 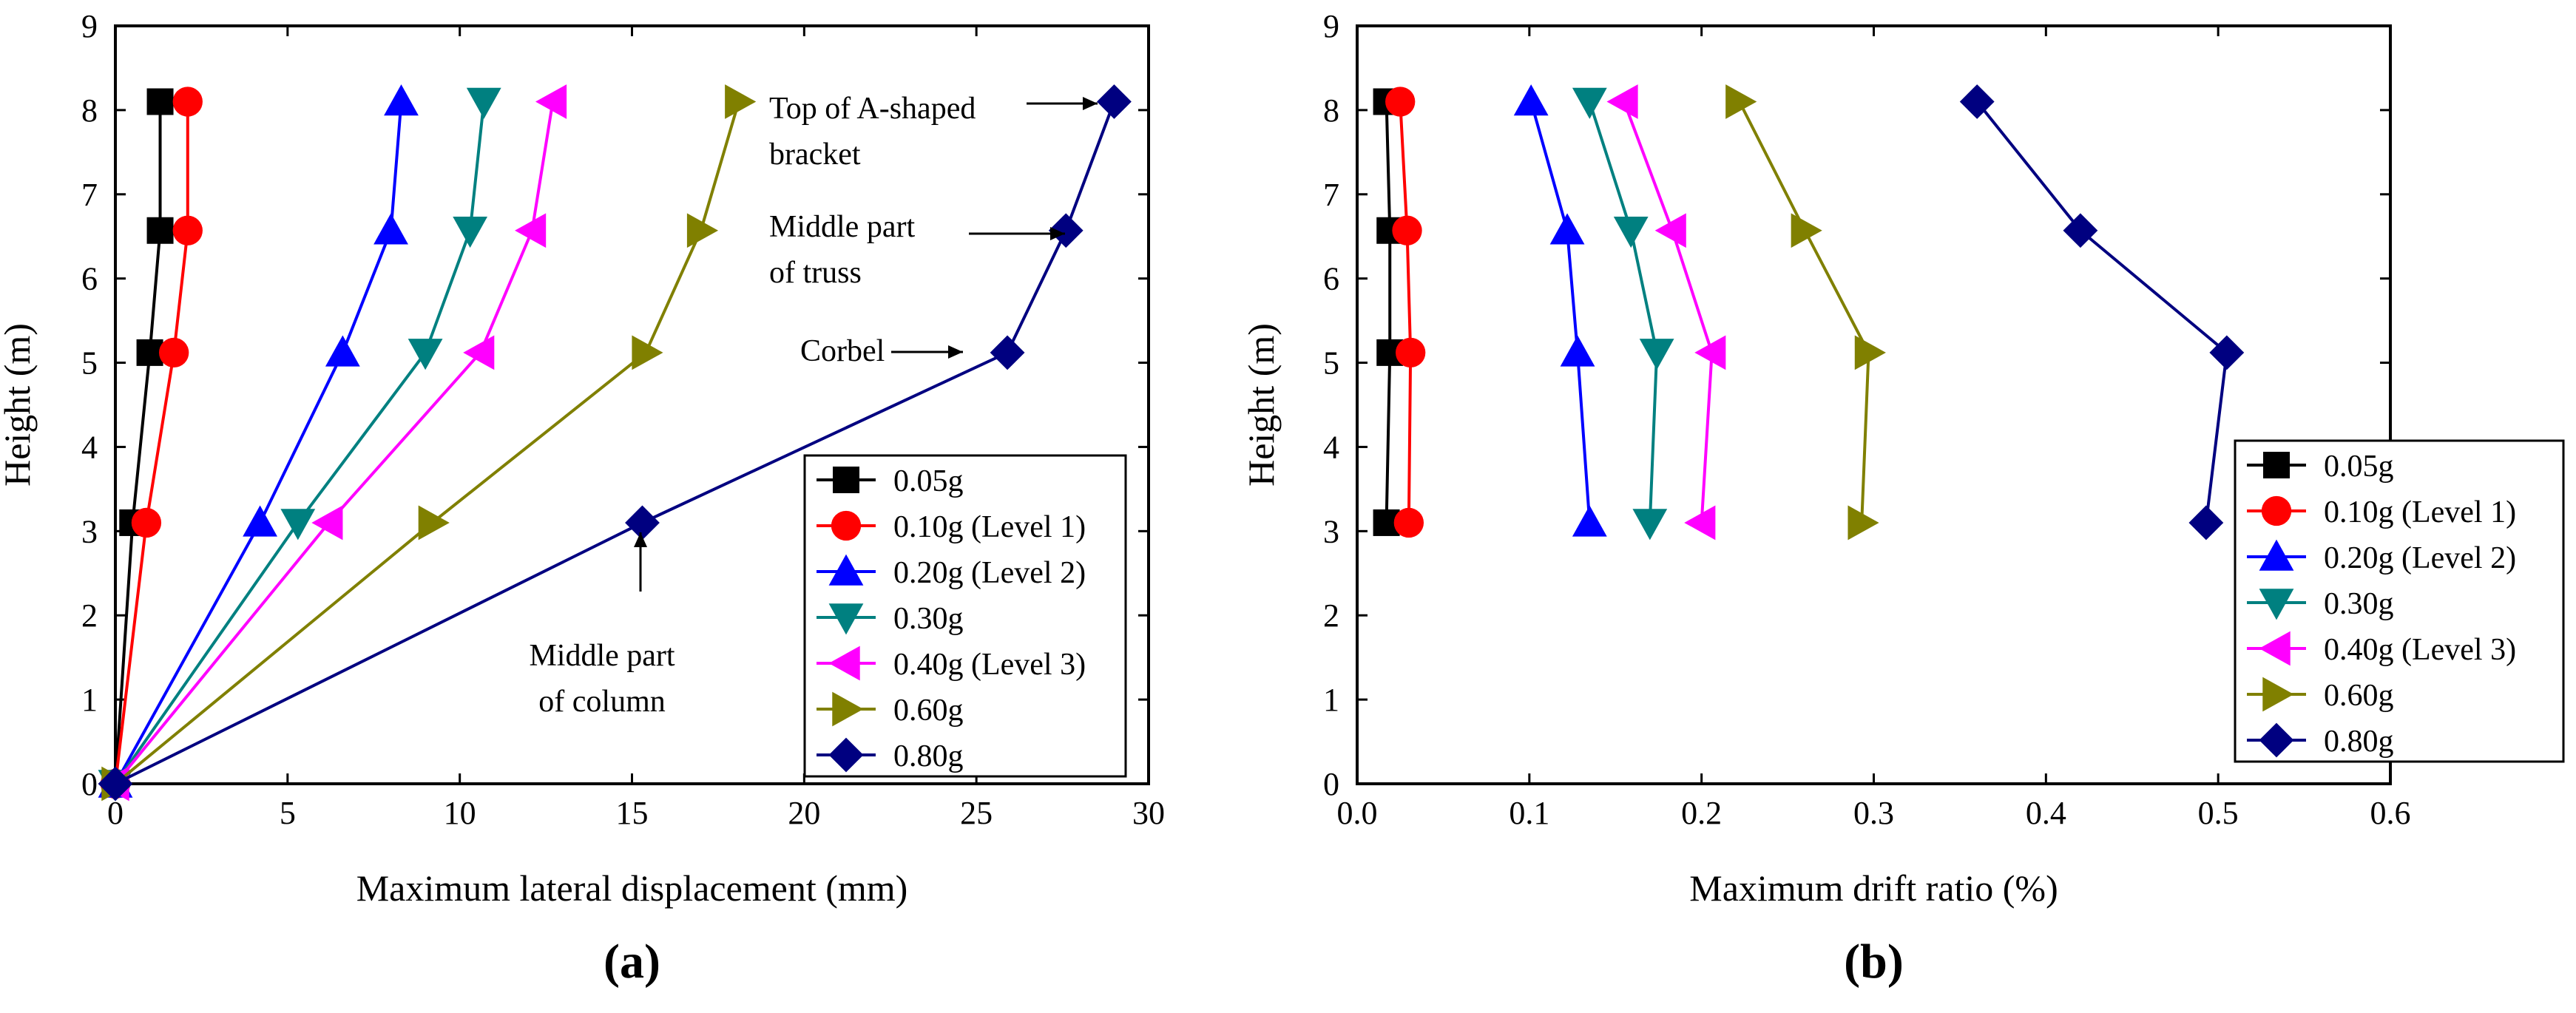 I want to click on series-0-40g-level-3-, so click(x=332, y=443).